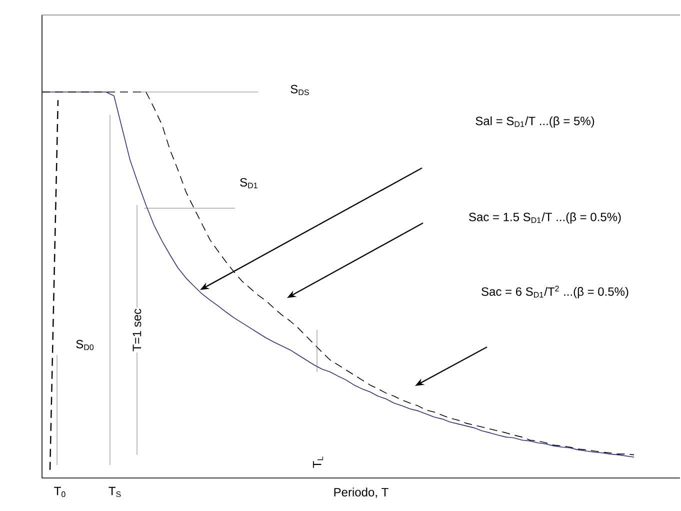 This screenshot has height=511, width=681. What do you see at coordinates (299, 90) in the screenshot?
I see `ref-line-label: S$_{DS}$` at bounding box center [299, 90].